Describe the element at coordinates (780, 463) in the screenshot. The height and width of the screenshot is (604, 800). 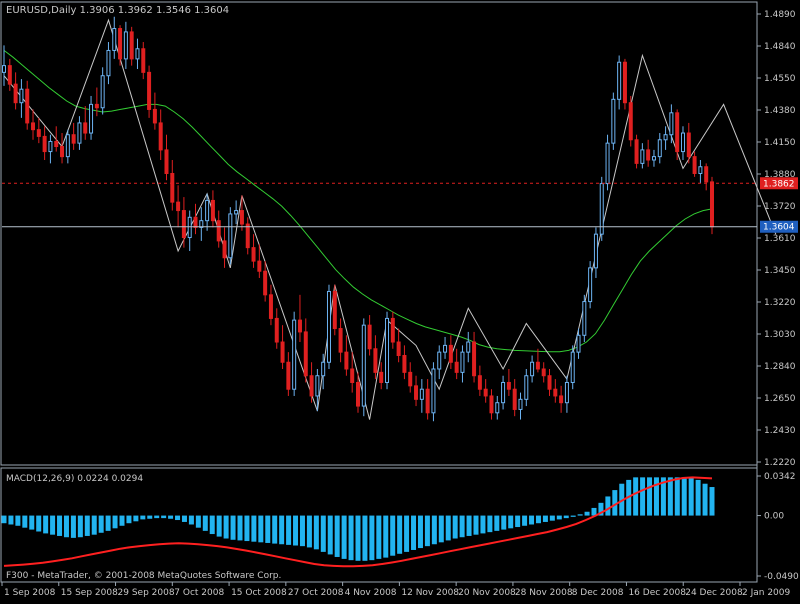
I see `price-tick-label: 1.2220` at that location.